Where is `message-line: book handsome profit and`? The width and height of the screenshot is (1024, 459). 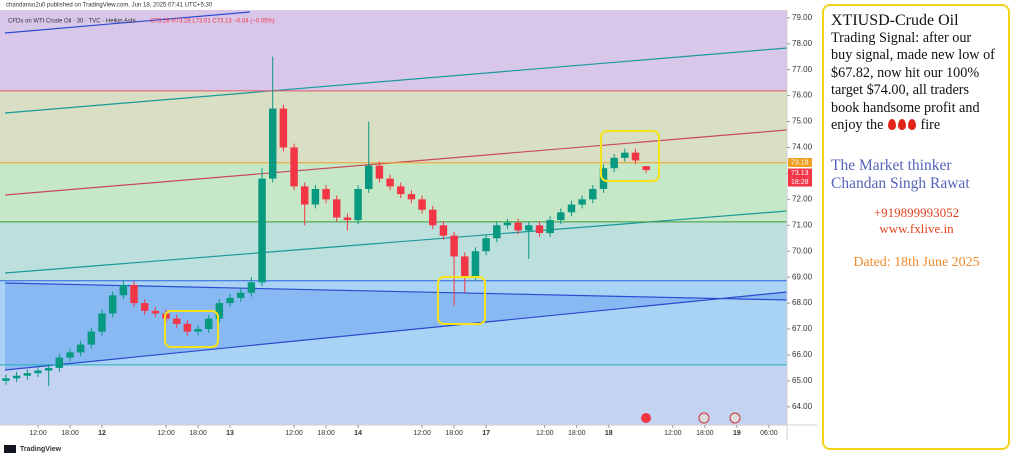 message-line: book handsome profit and is located at coordinates (905, 107).